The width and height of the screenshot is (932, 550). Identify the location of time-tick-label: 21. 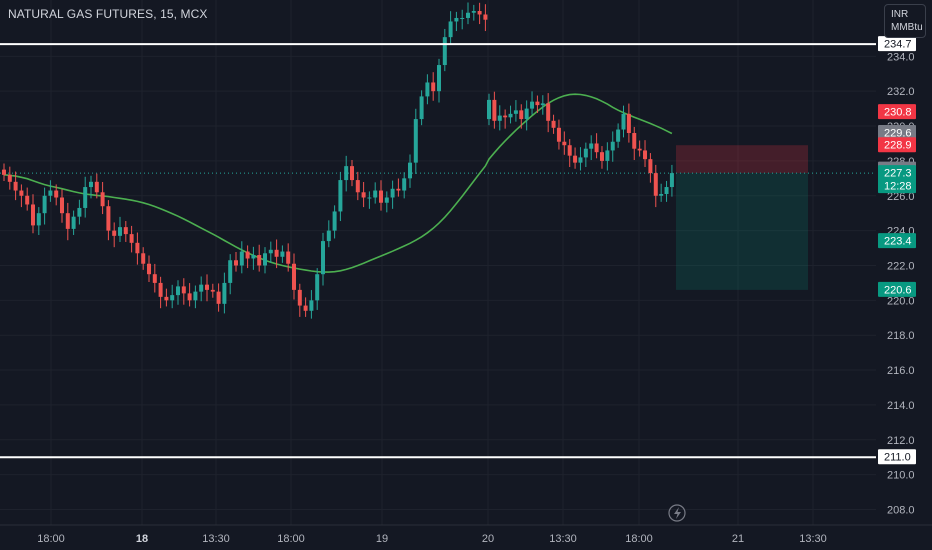
(738, 539).